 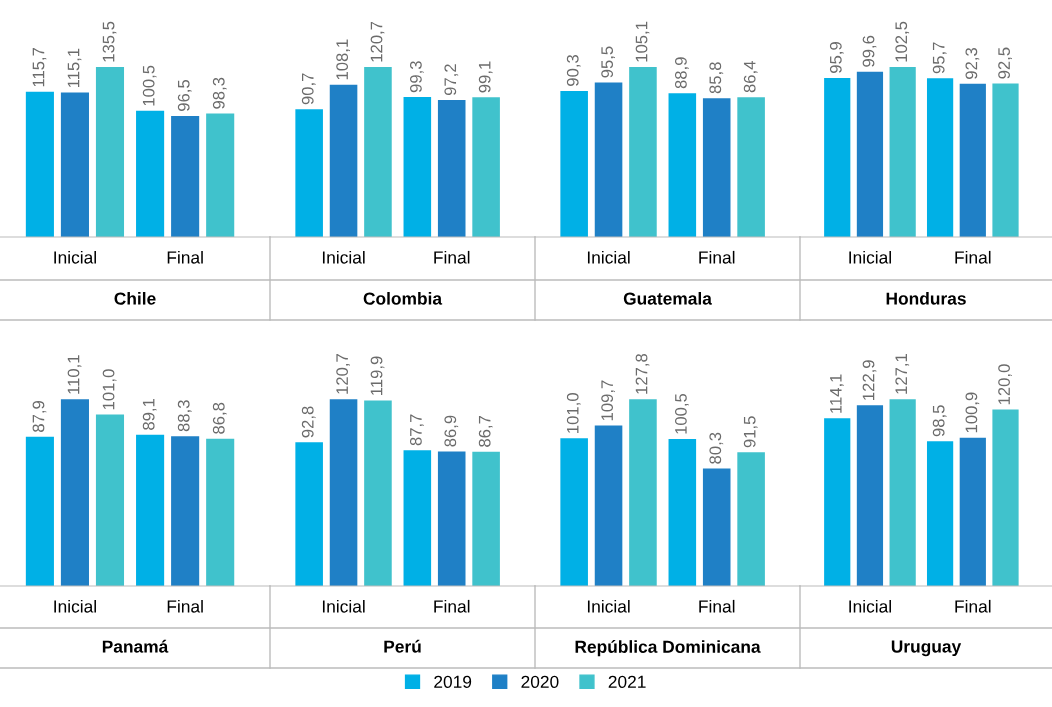 What do you see at coordinates (642, 41) in the screenshot?
I see `data-label: 105,1` at bounding box center [642, 41].